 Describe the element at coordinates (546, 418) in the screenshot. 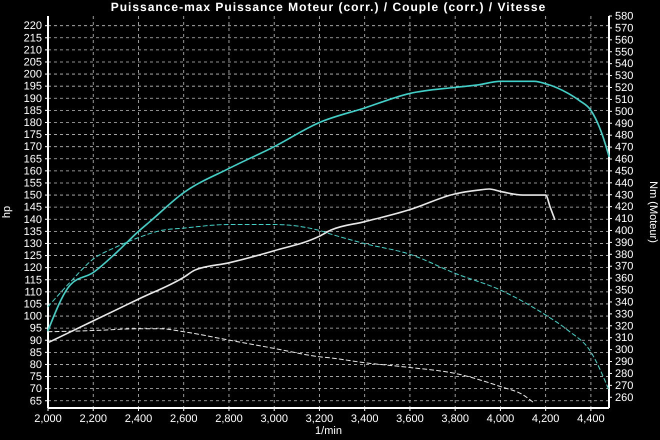

I see `x-tick-label: 4,200` at that location.